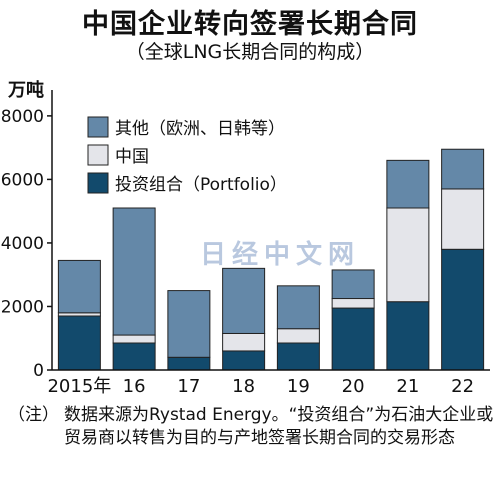  Describe the element at coordinates (79, 386) in the screenshot. I see `x-tick-label: 2015年` at that location.